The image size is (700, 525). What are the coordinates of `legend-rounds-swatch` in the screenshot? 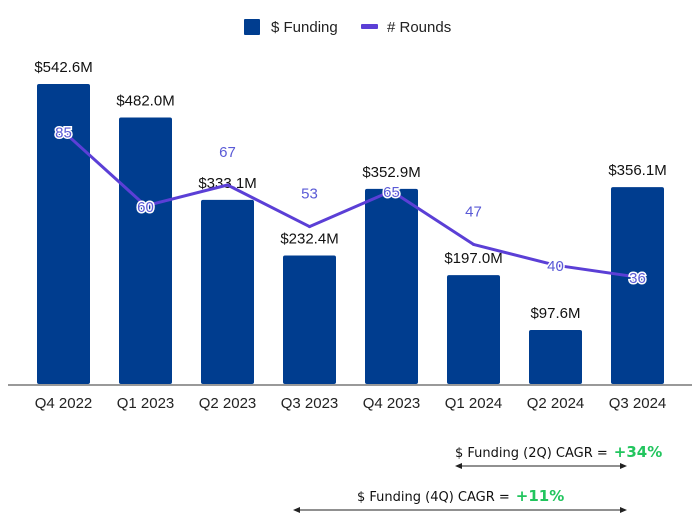 It's located at (369, 26).